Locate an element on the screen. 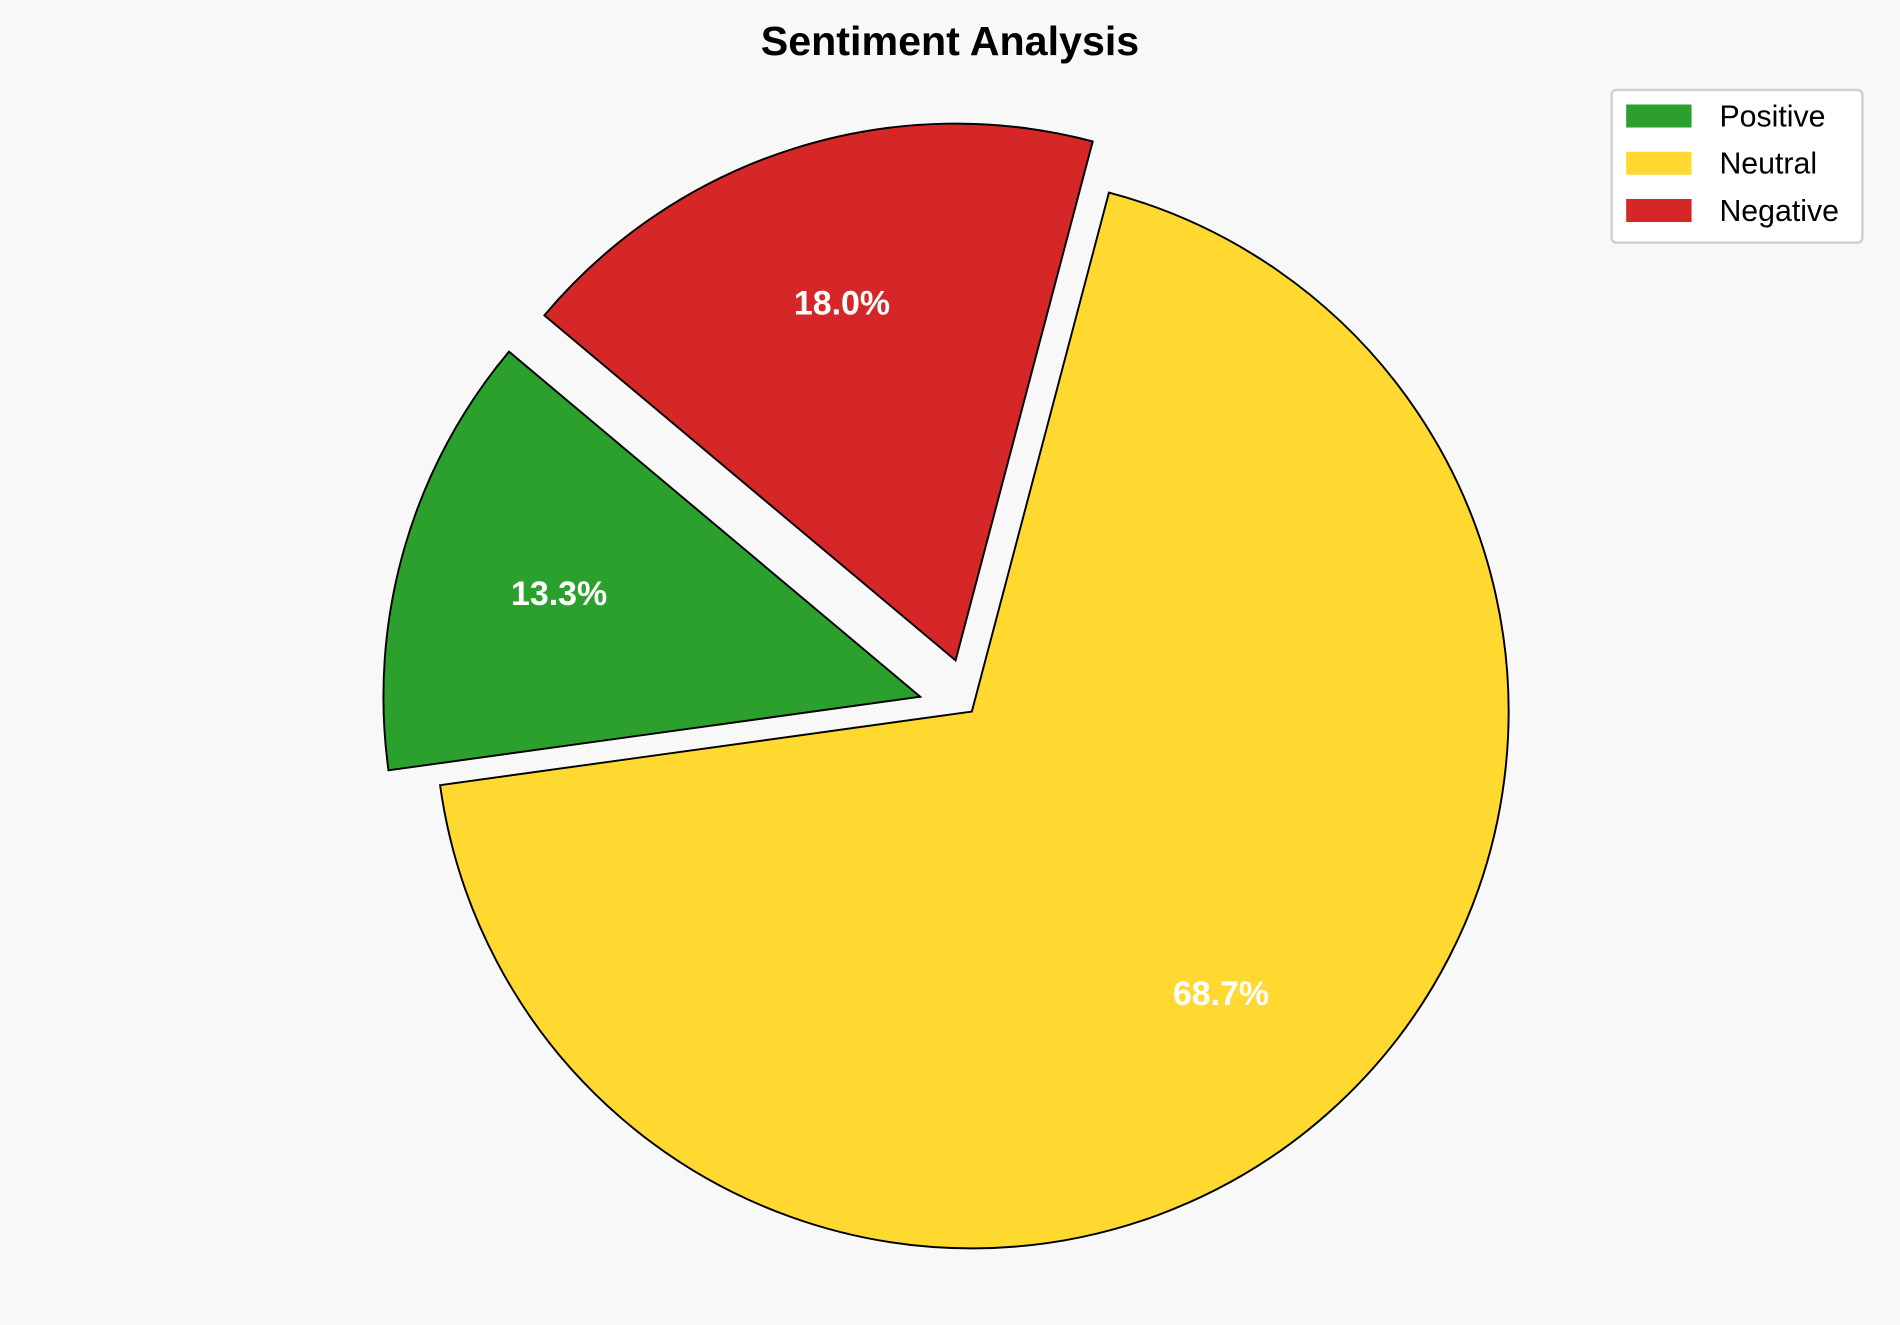  slice-negative is located at coordinates (818, 392).